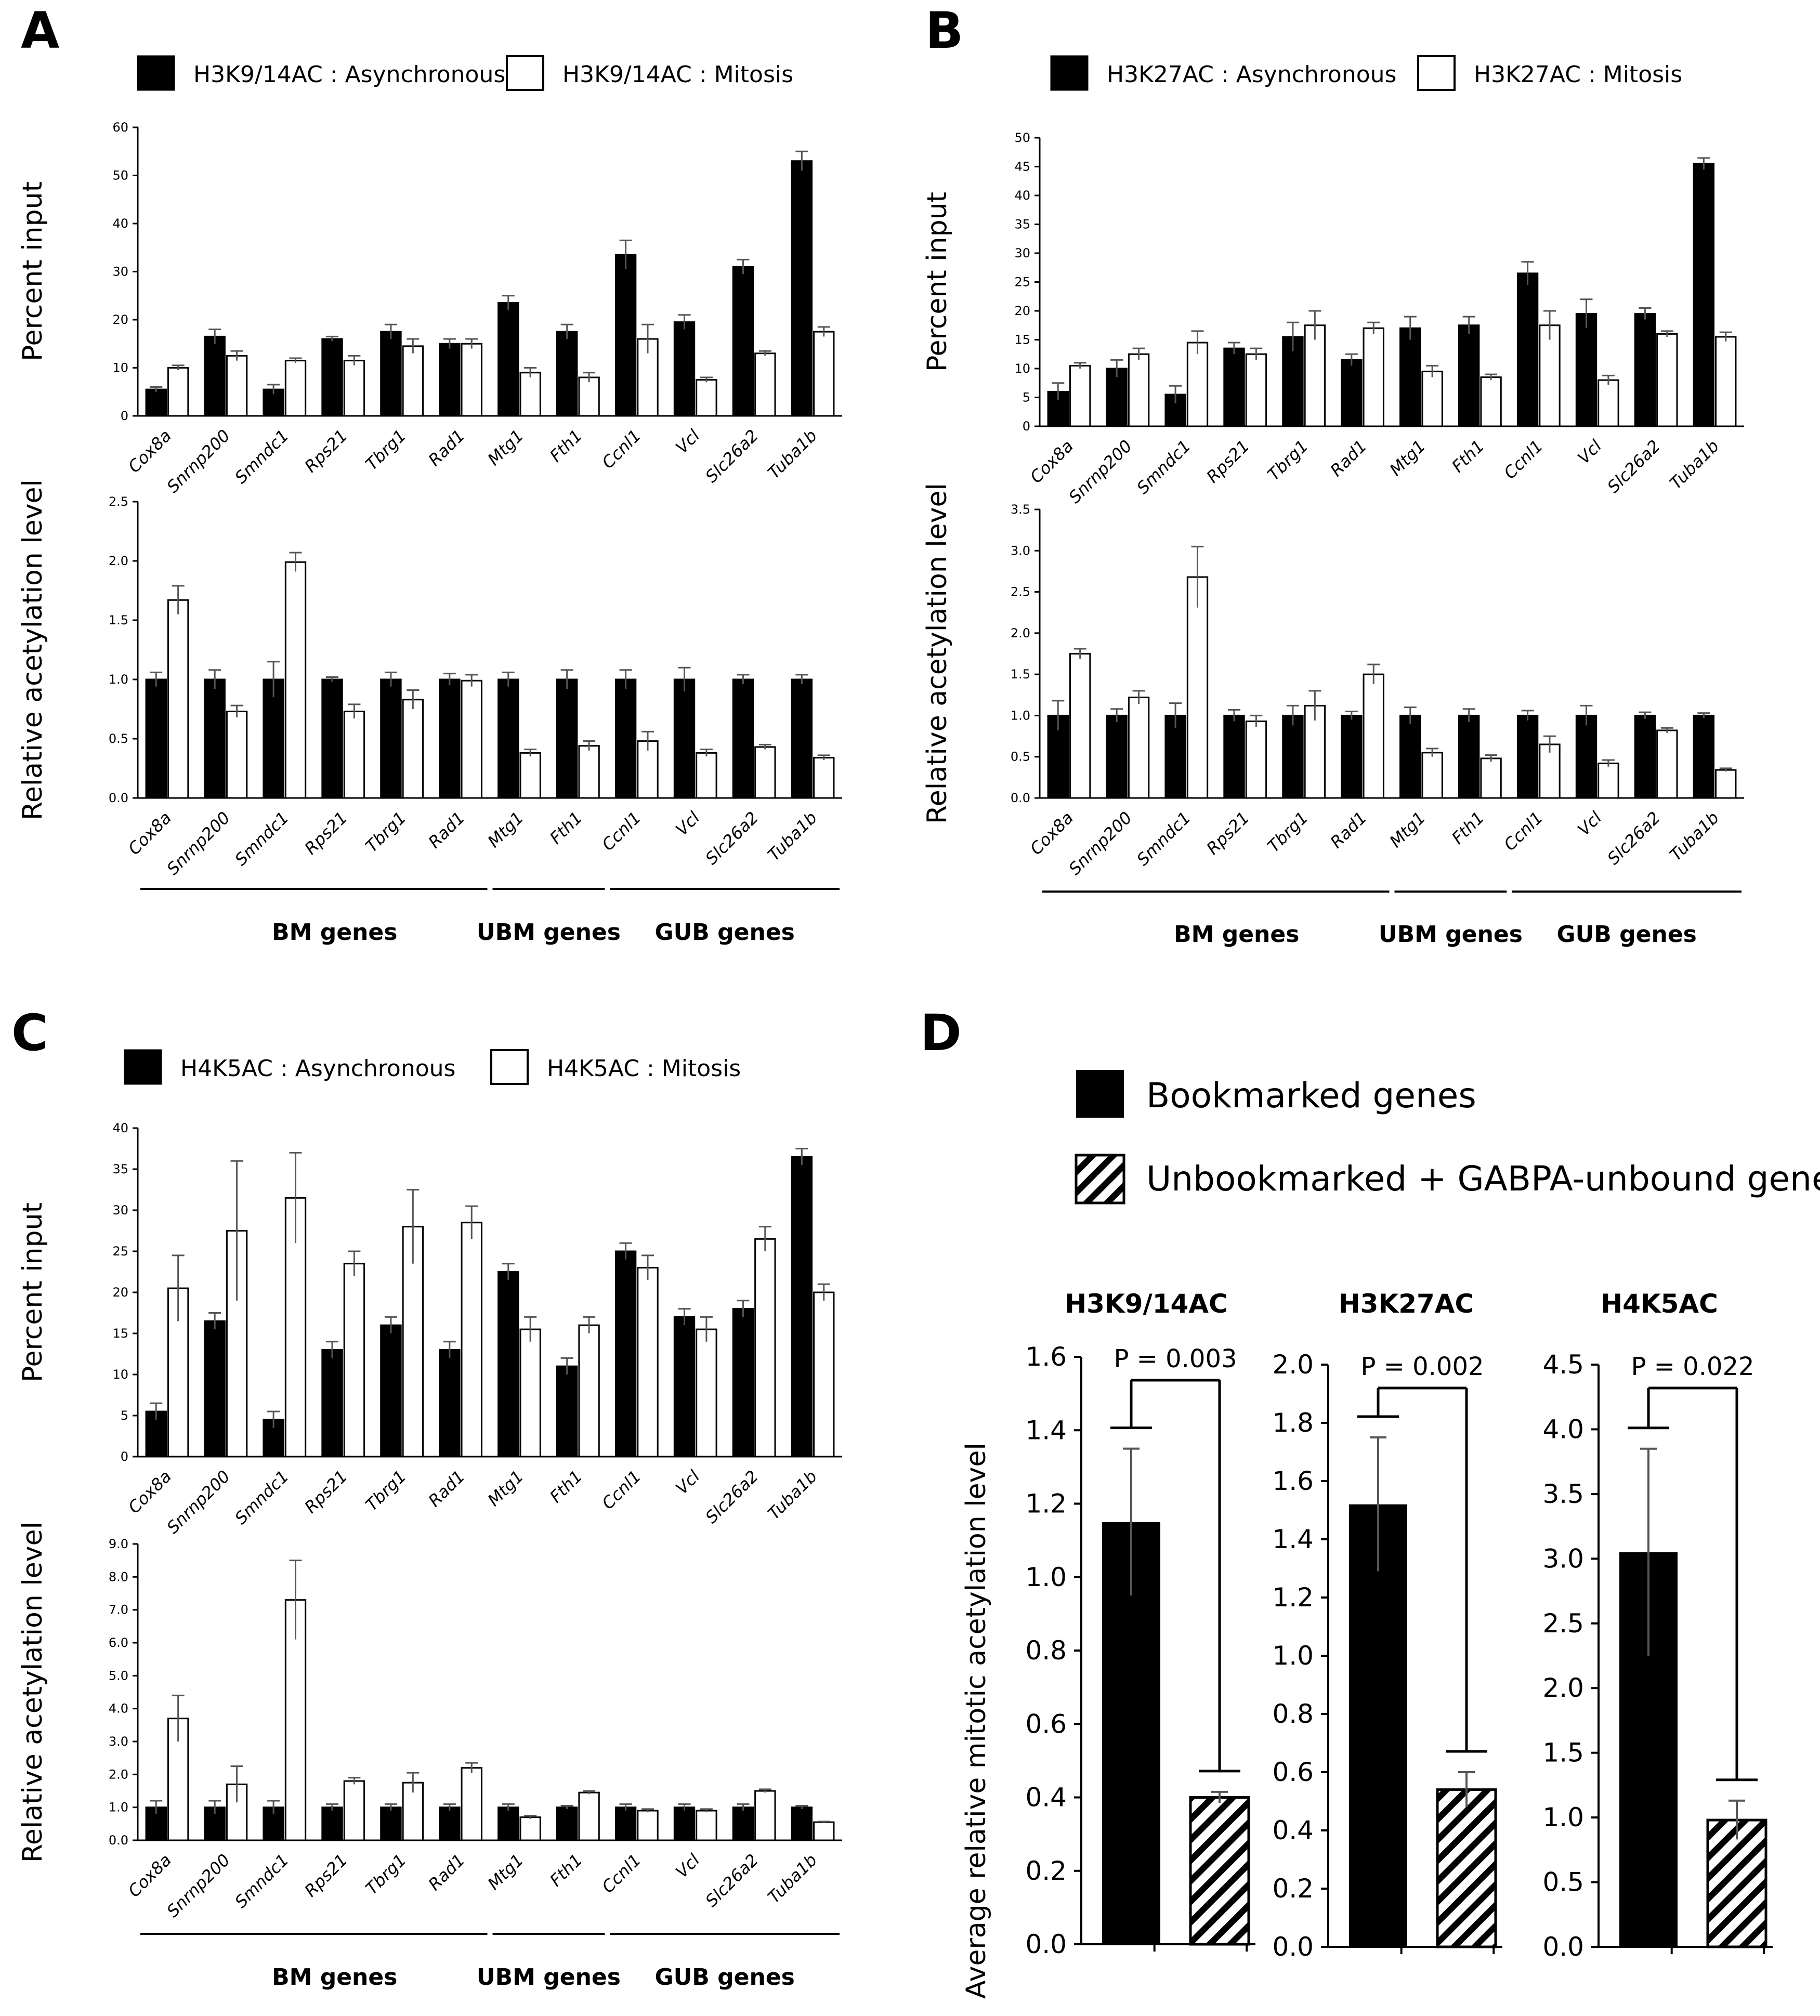  Describe the element at coordinates (1227, 461) in the screenshot. I see `panel-b-top-x-tick-label: Rps21` at that location.